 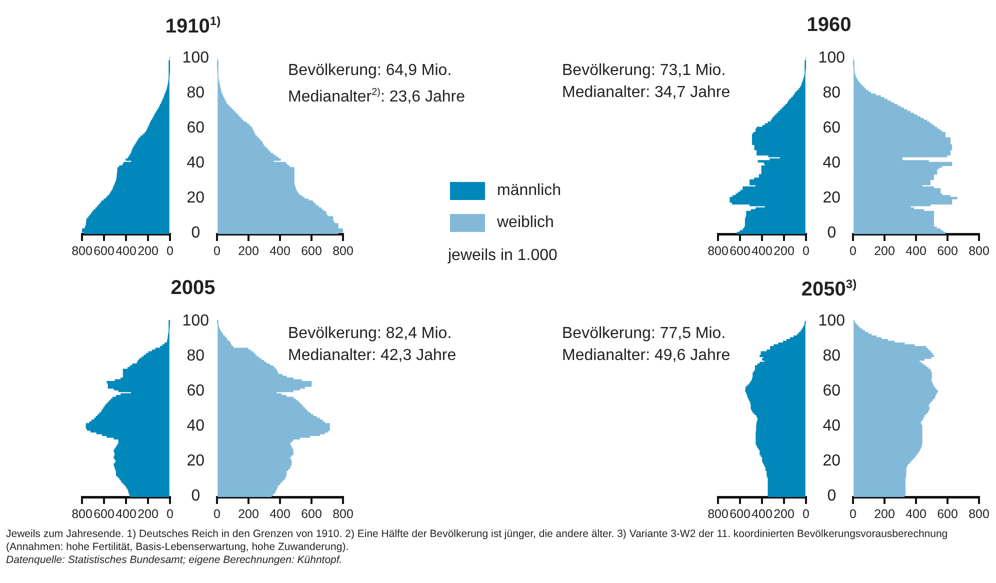 I want to click on chart-title: 2050$^{3)}$, so click(x=829, y=289).